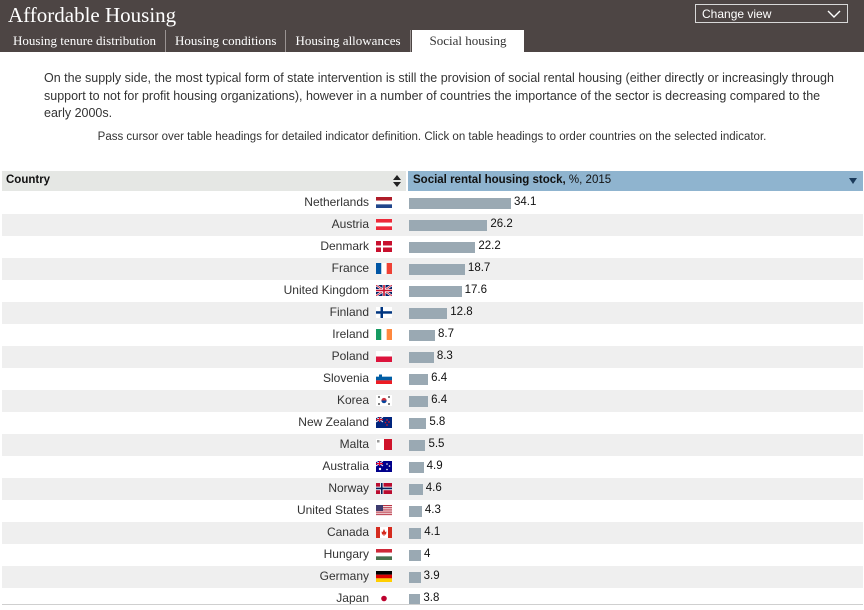  I want to click on table-row: Malta 5.5, so click(432, 445).